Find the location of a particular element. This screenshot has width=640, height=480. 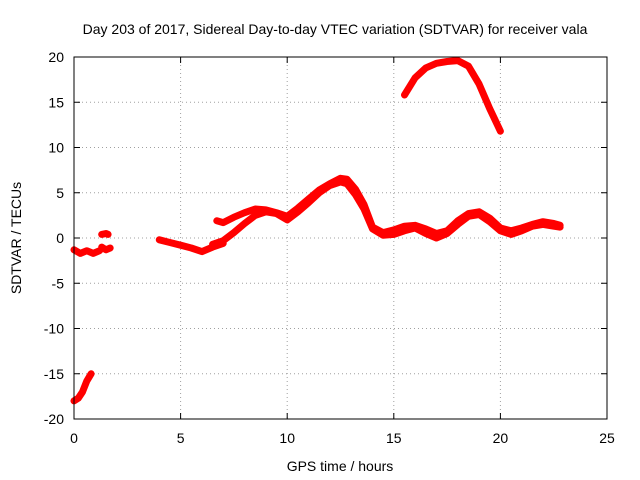

x-tick-label: 20 is located at coordinates (501, 438).